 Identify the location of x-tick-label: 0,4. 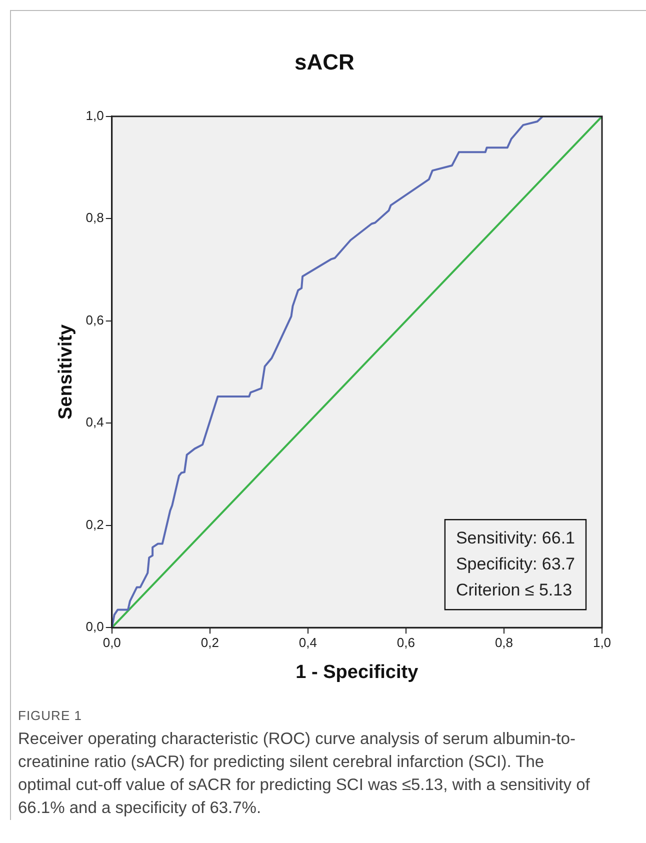
(307, 642).